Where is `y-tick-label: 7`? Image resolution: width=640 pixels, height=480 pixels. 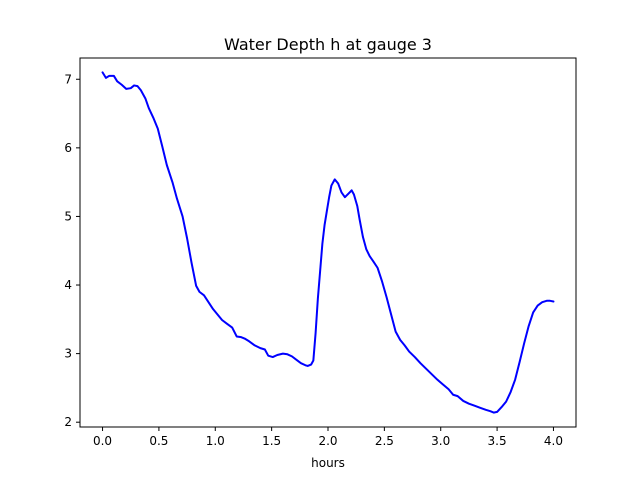 y-tick-label: 7 is located at coordinates (68, 79).